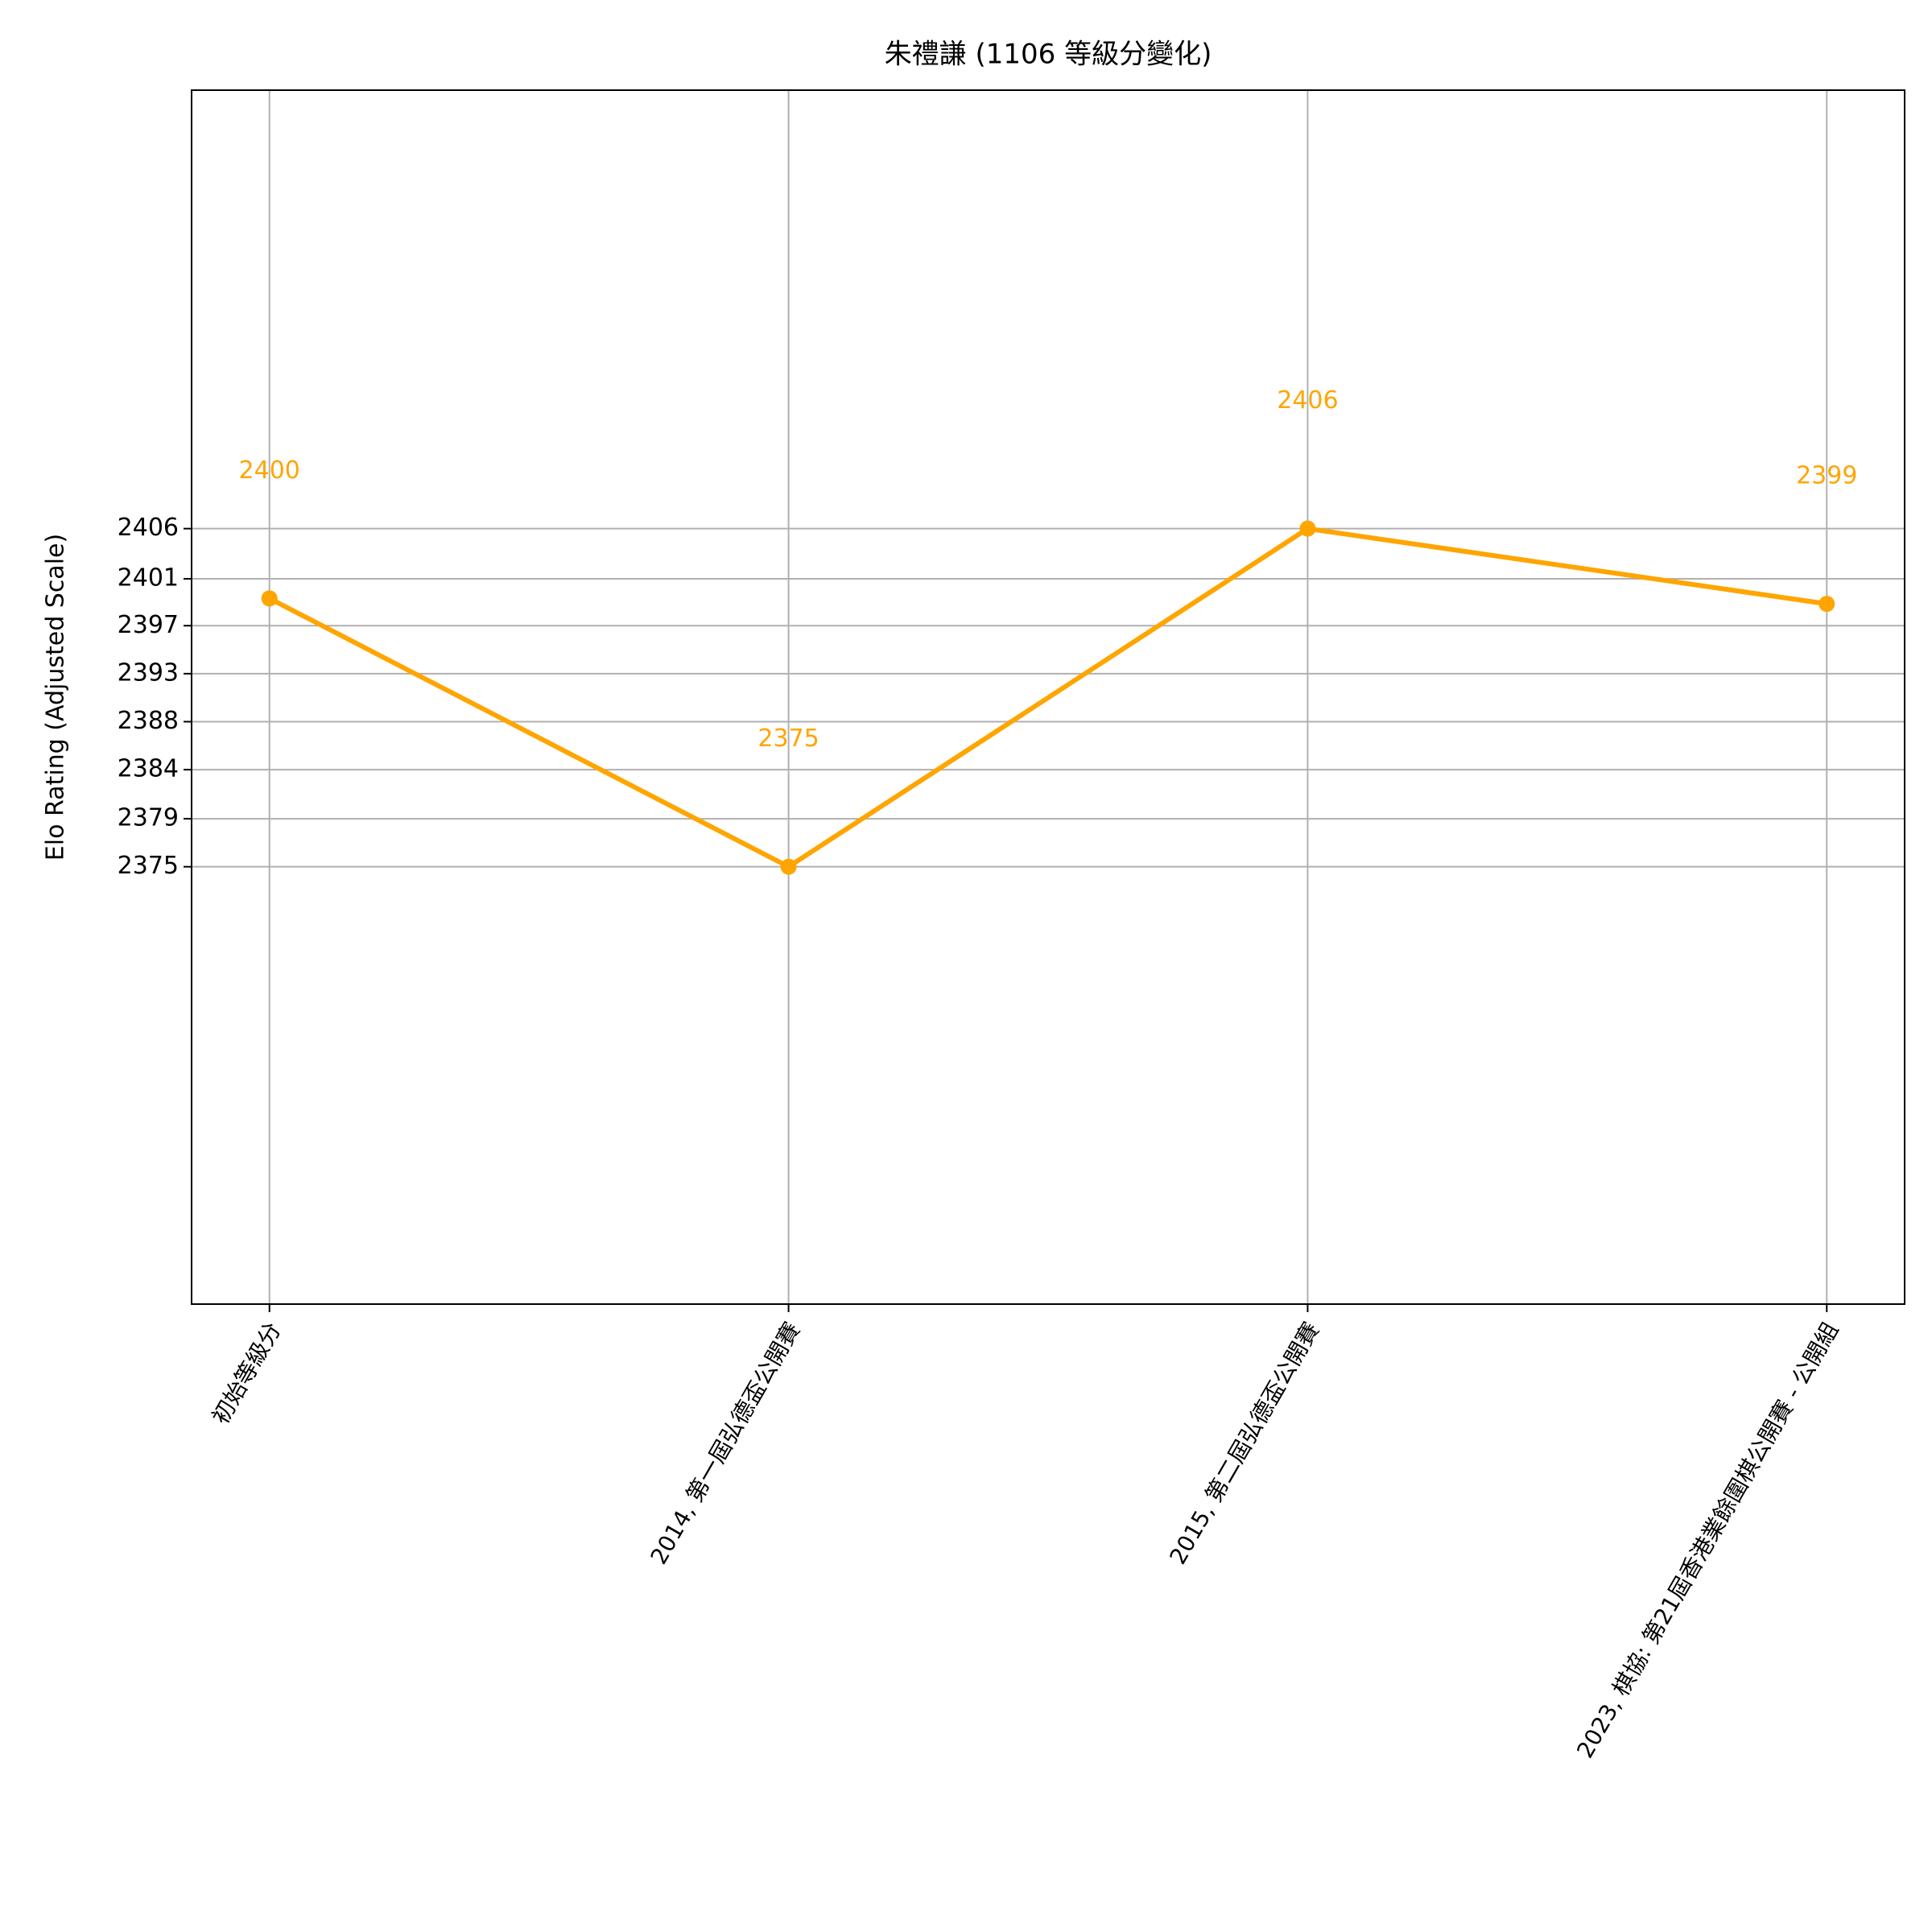 This screenshot has width=1932, height=1932. What do you see at coordinates (148, 866) in the screenshot?
I see `y-tick-label: 2375` at bounding box center [148, 866].